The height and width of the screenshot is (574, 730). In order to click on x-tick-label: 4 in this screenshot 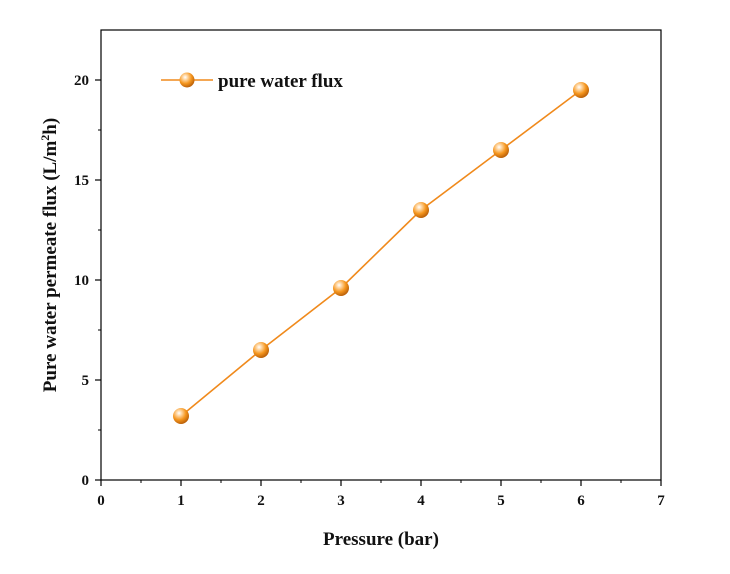, I will do `click(421, 501)`.